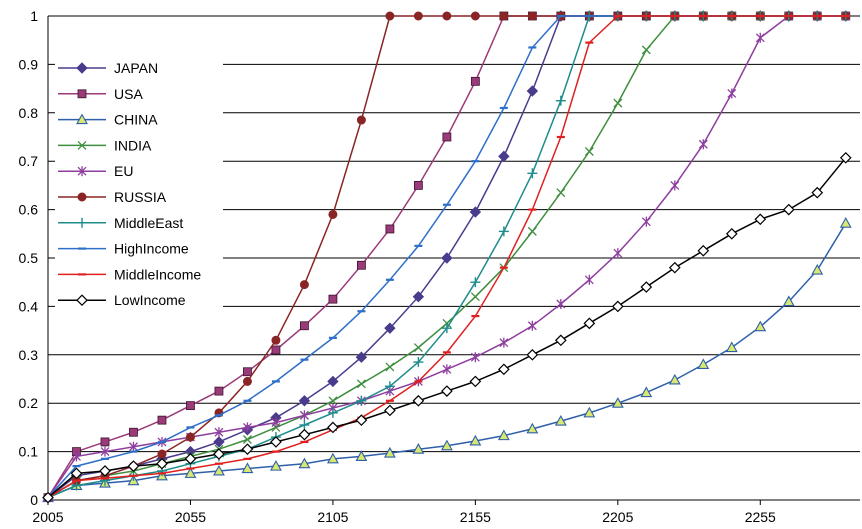 This screenshot has width=862, height=529. What do you see at coordinates (760, 517) in the screenshot?
I see `x-tick-label: 2255` at bounding box center [760, 517].